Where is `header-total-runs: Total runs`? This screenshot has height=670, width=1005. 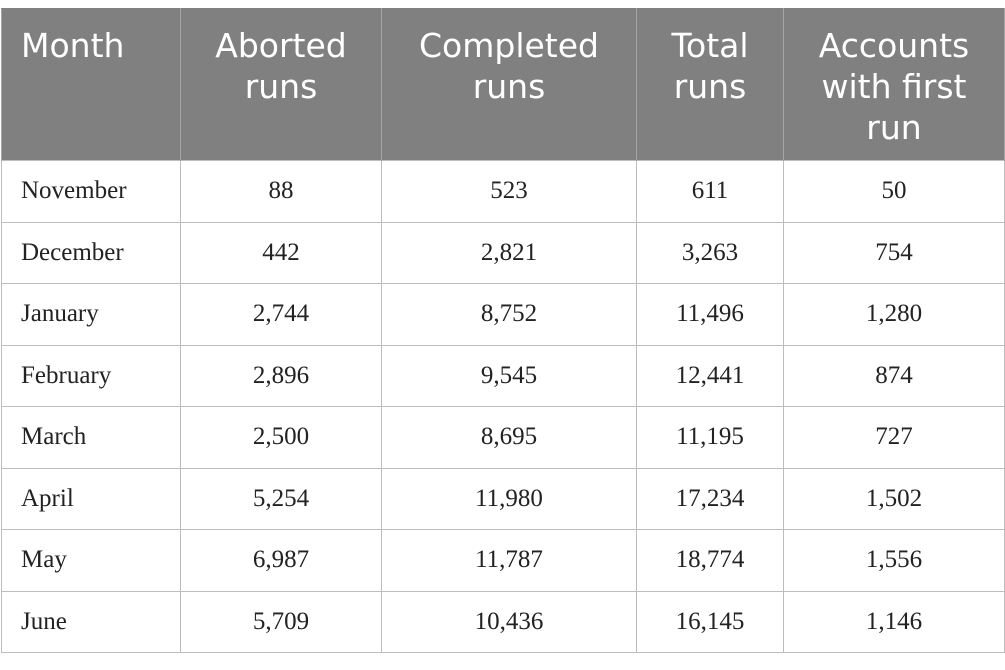 header-total-runs: Total runs is located at coordinates (710, 84).